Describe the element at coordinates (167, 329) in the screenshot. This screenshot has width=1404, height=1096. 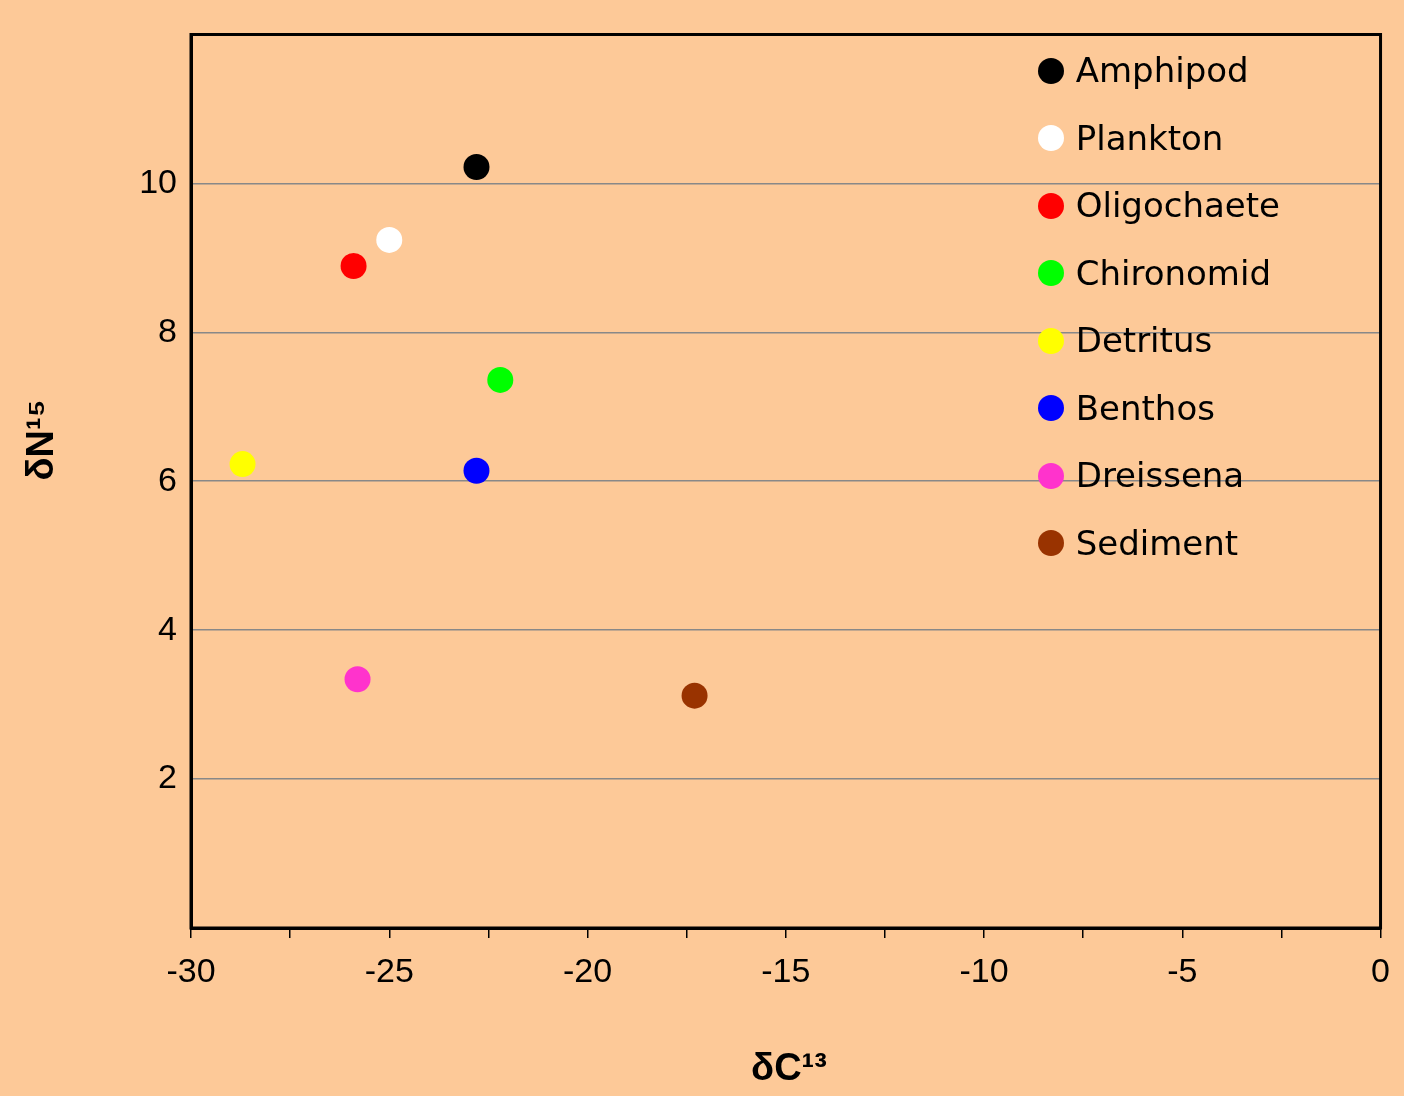
I see `y-tick-label: 8` at that location.